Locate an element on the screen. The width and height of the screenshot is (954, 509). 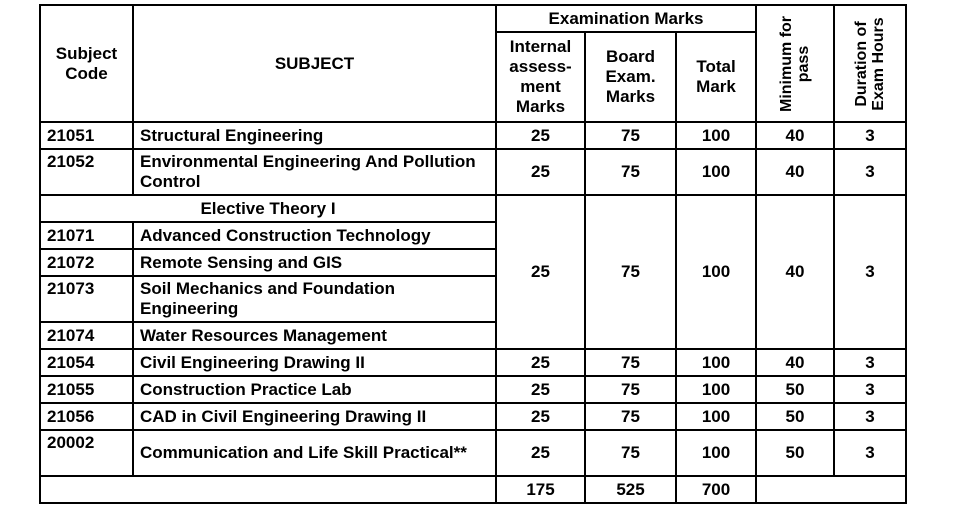
subject-name: Communication and Life Skill Practical** is located at coordinates (314, 453).